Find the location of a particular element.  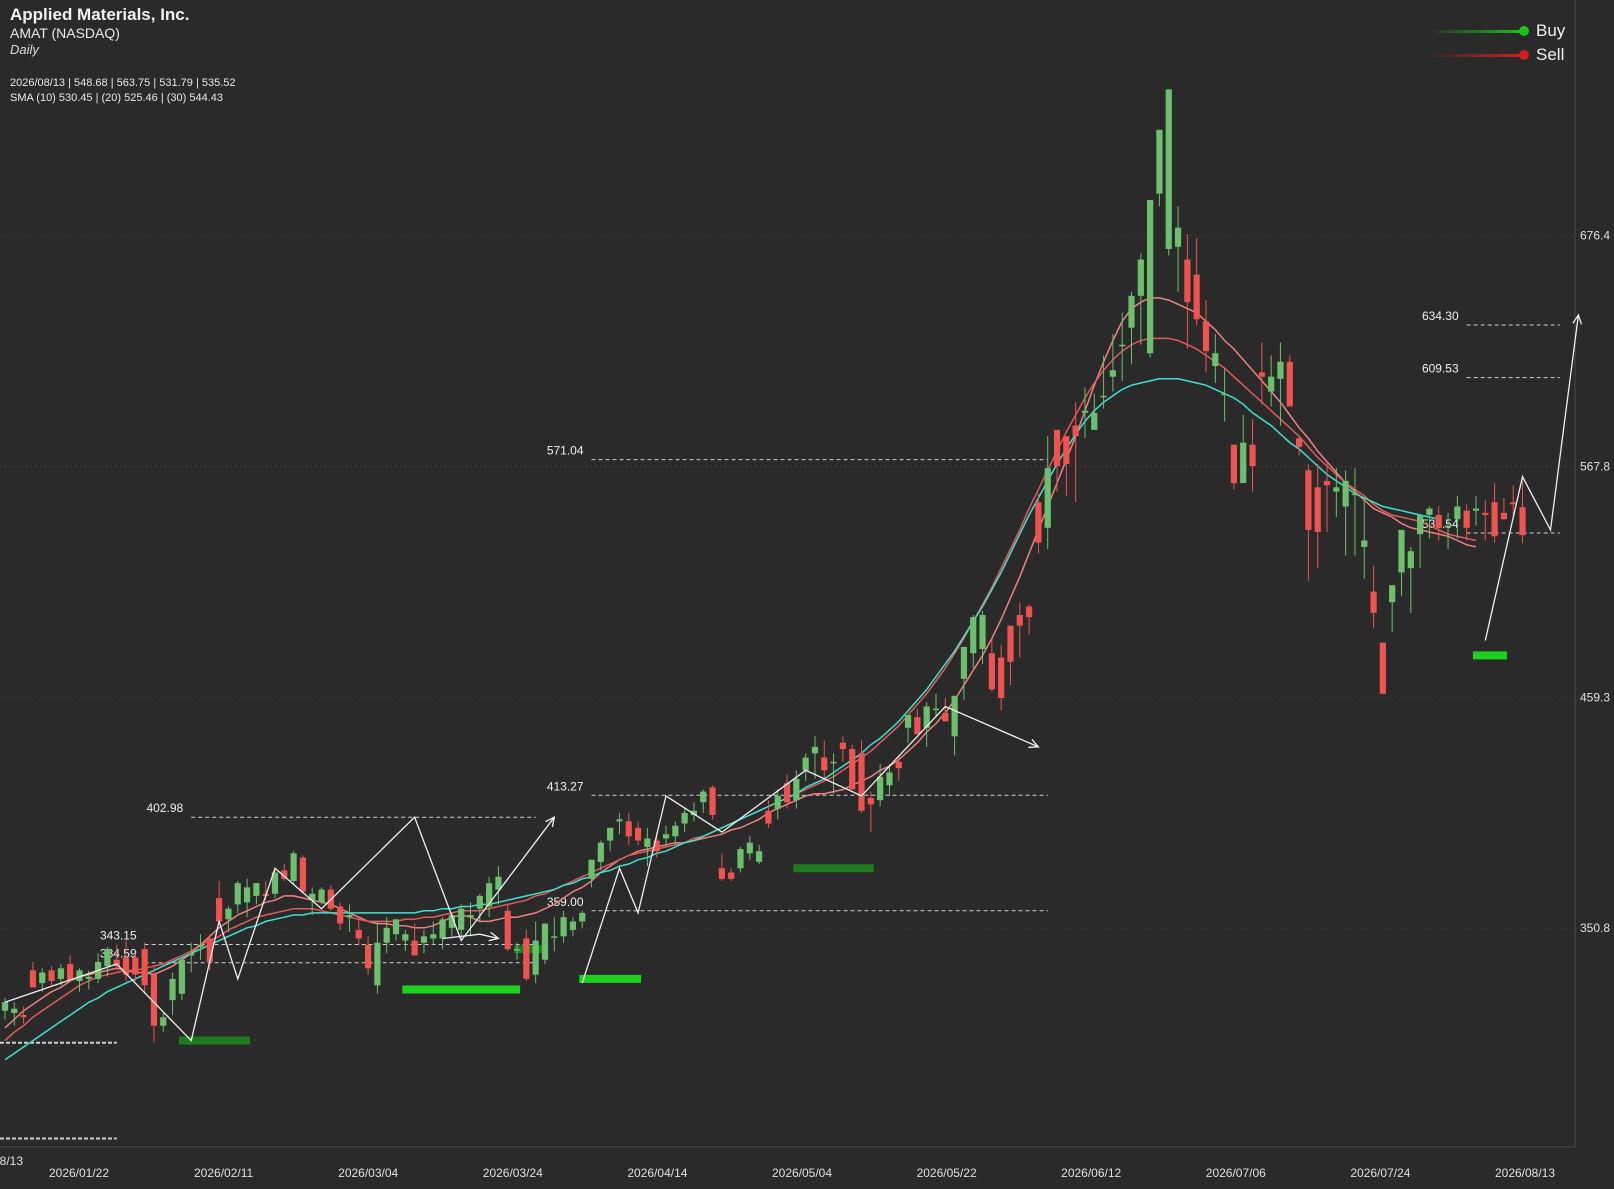

legend-dot-sell is located at coordinates (1524, 55).